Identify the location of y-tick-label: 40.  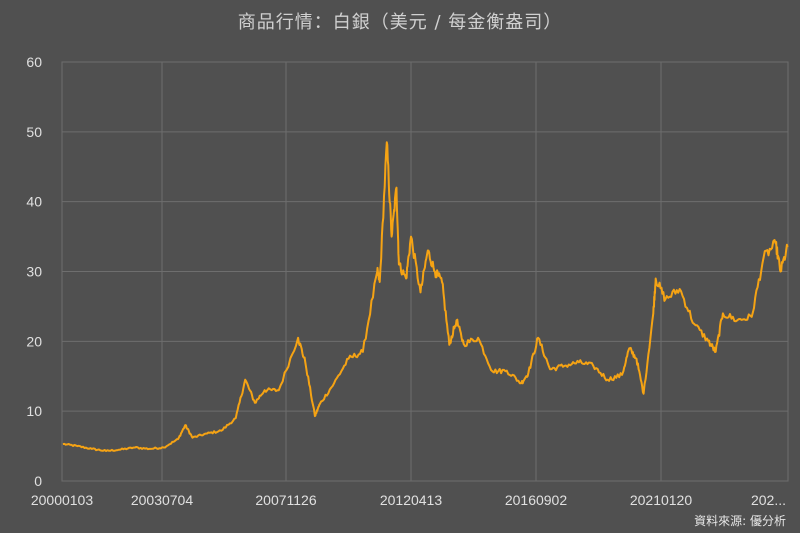
(34, 202).